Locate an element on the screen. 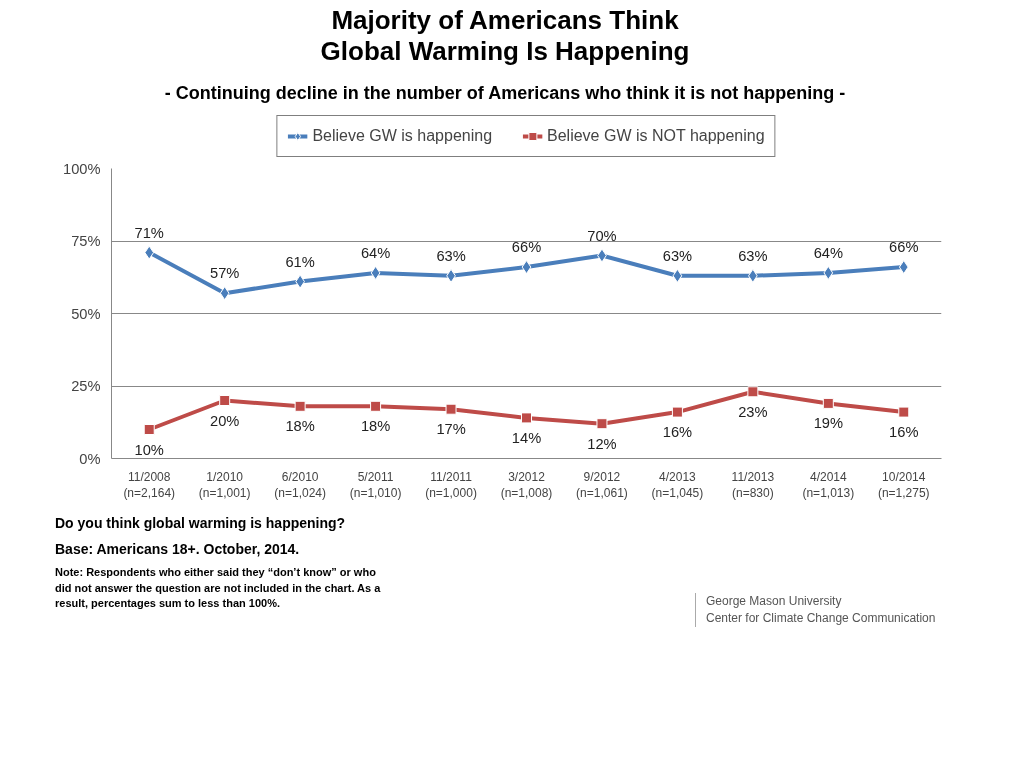 The width and height of the screenshot is (1021, 779). x-tick-label: 6/2010 (n=1,024) is located at coordinates (300, 485).